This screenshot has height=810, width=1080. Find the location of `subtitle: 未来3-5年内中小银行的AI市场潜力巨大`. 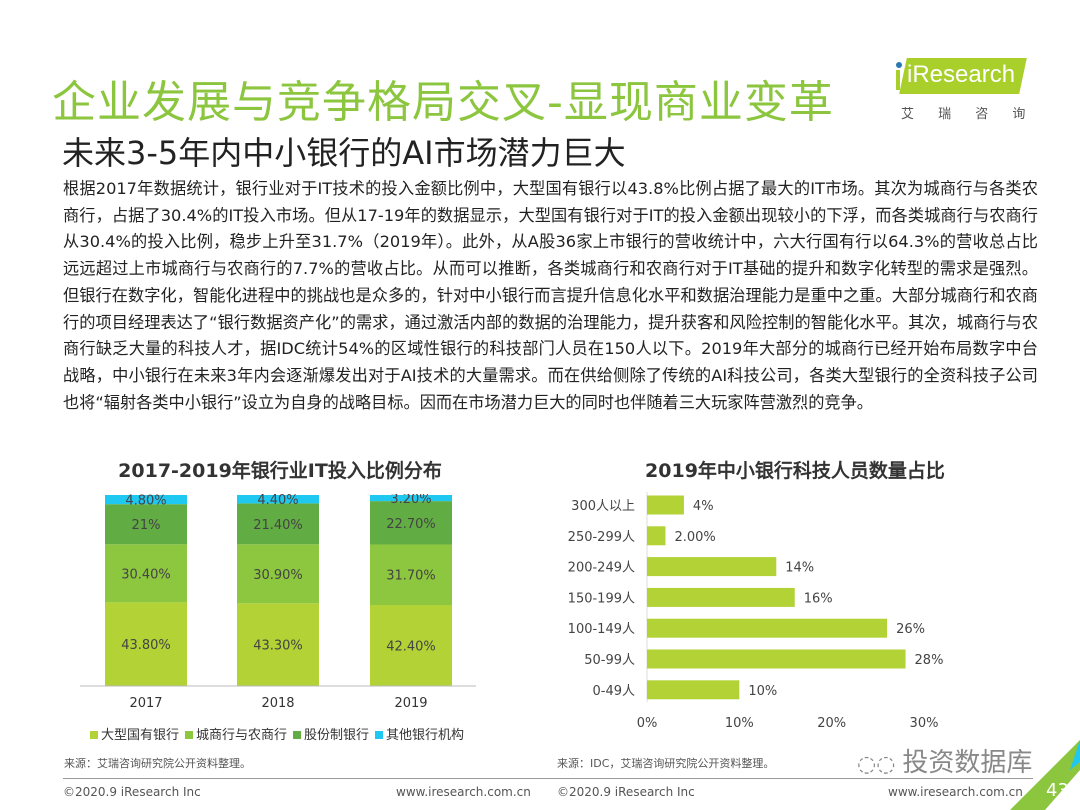

subtitle: 未来3-5年内中小银行的AI市场潜力巨大 is located at coordinates (344, 153).